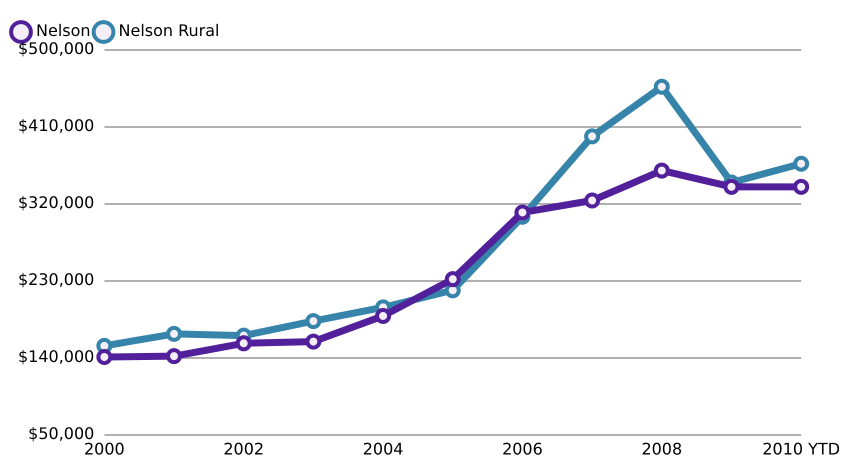 This screenshot has height=474, width=854. I want to click on y-tick-label: $410,000, so click(56, 126).